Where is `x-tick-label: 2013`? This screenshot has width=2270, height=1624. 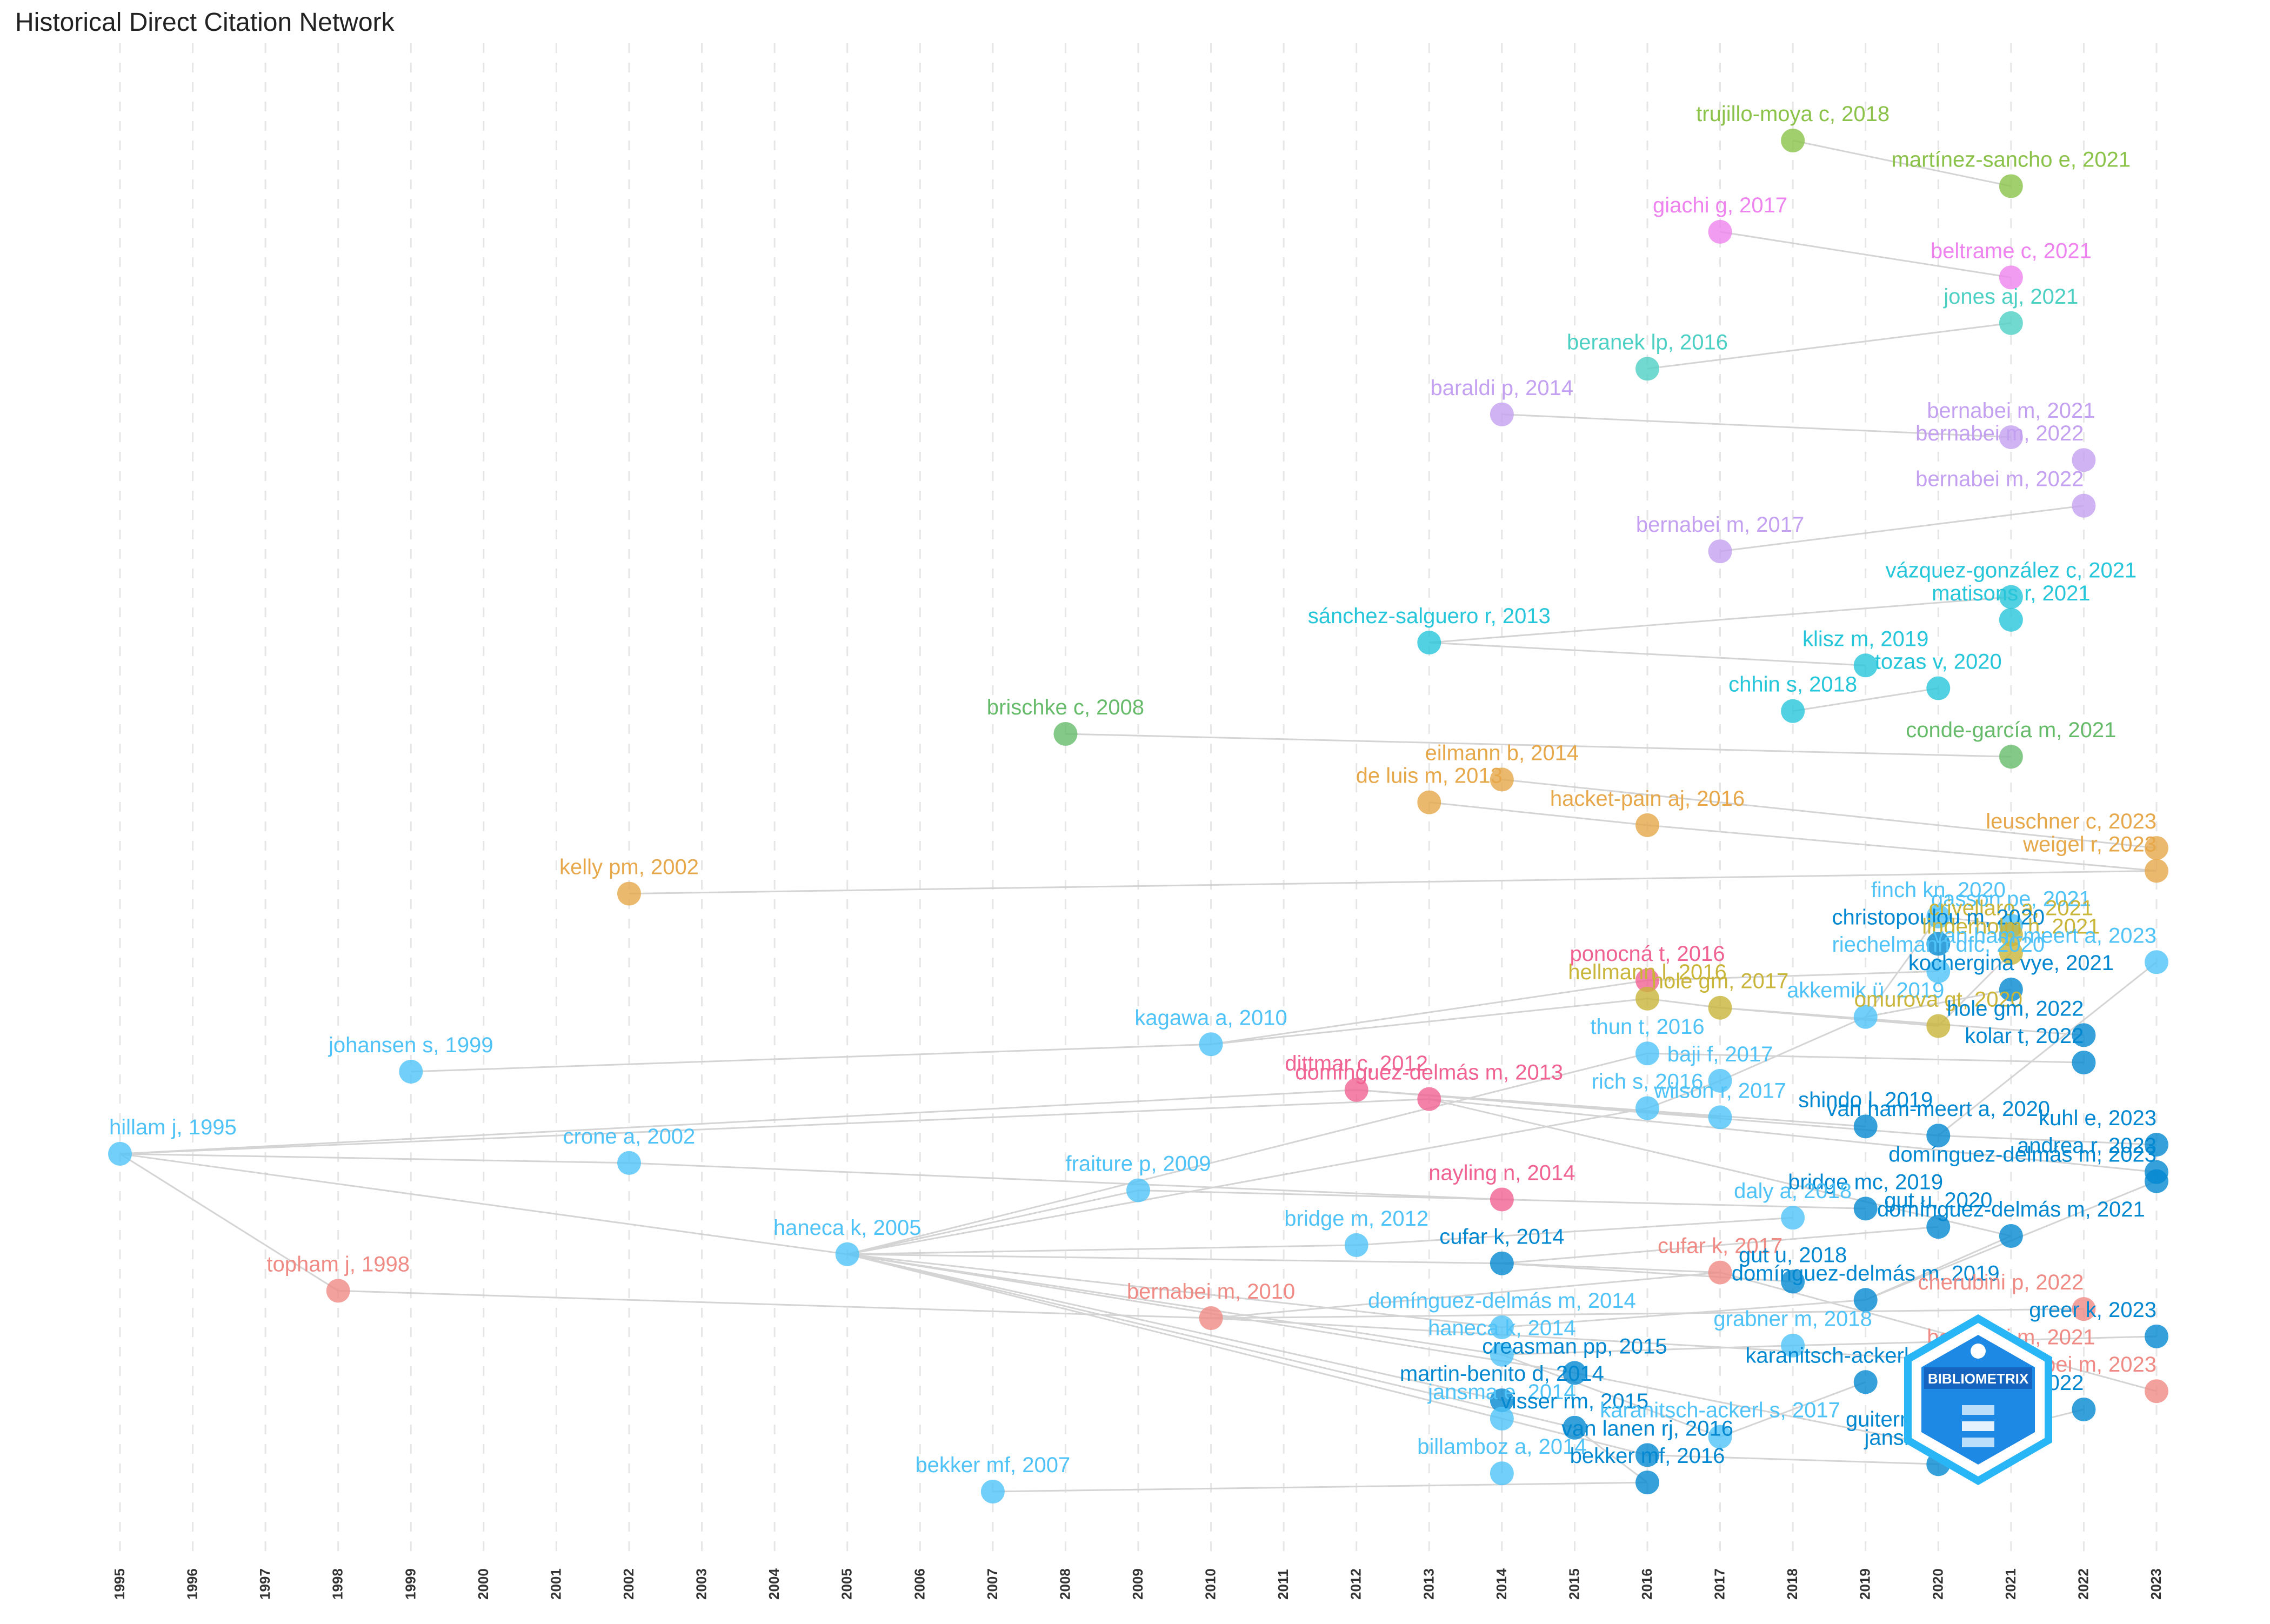 x-tick-label: 2013 is located at coordinates (1428, 1584).